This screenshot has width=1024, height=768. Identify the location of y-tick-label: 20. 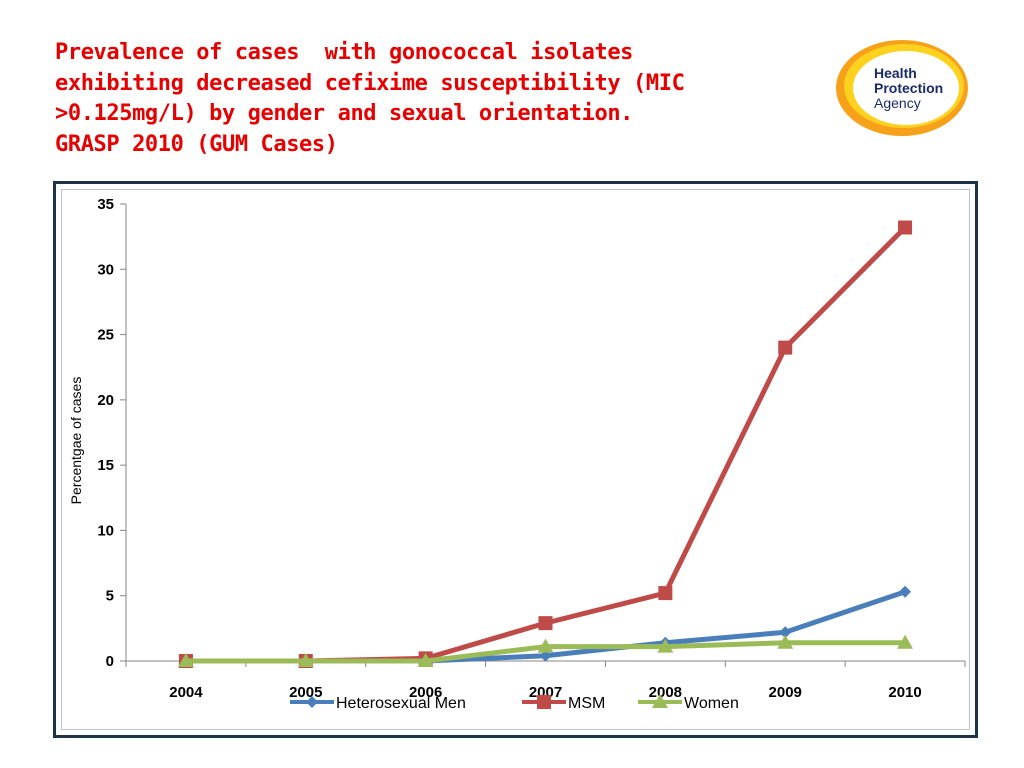
(105, 400).